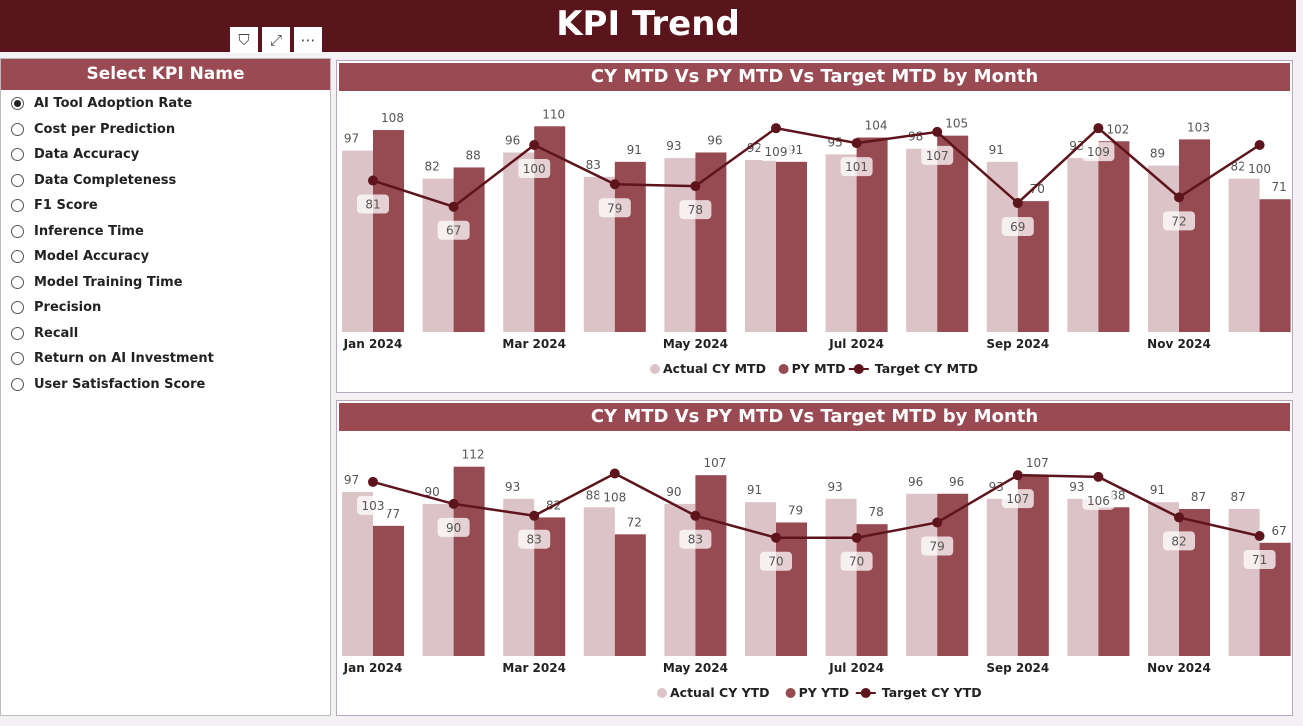  What do you see at coordinates (392, 118) in the screenshot?
I see `data-label-py: 108` at bounding box center [392, 118].